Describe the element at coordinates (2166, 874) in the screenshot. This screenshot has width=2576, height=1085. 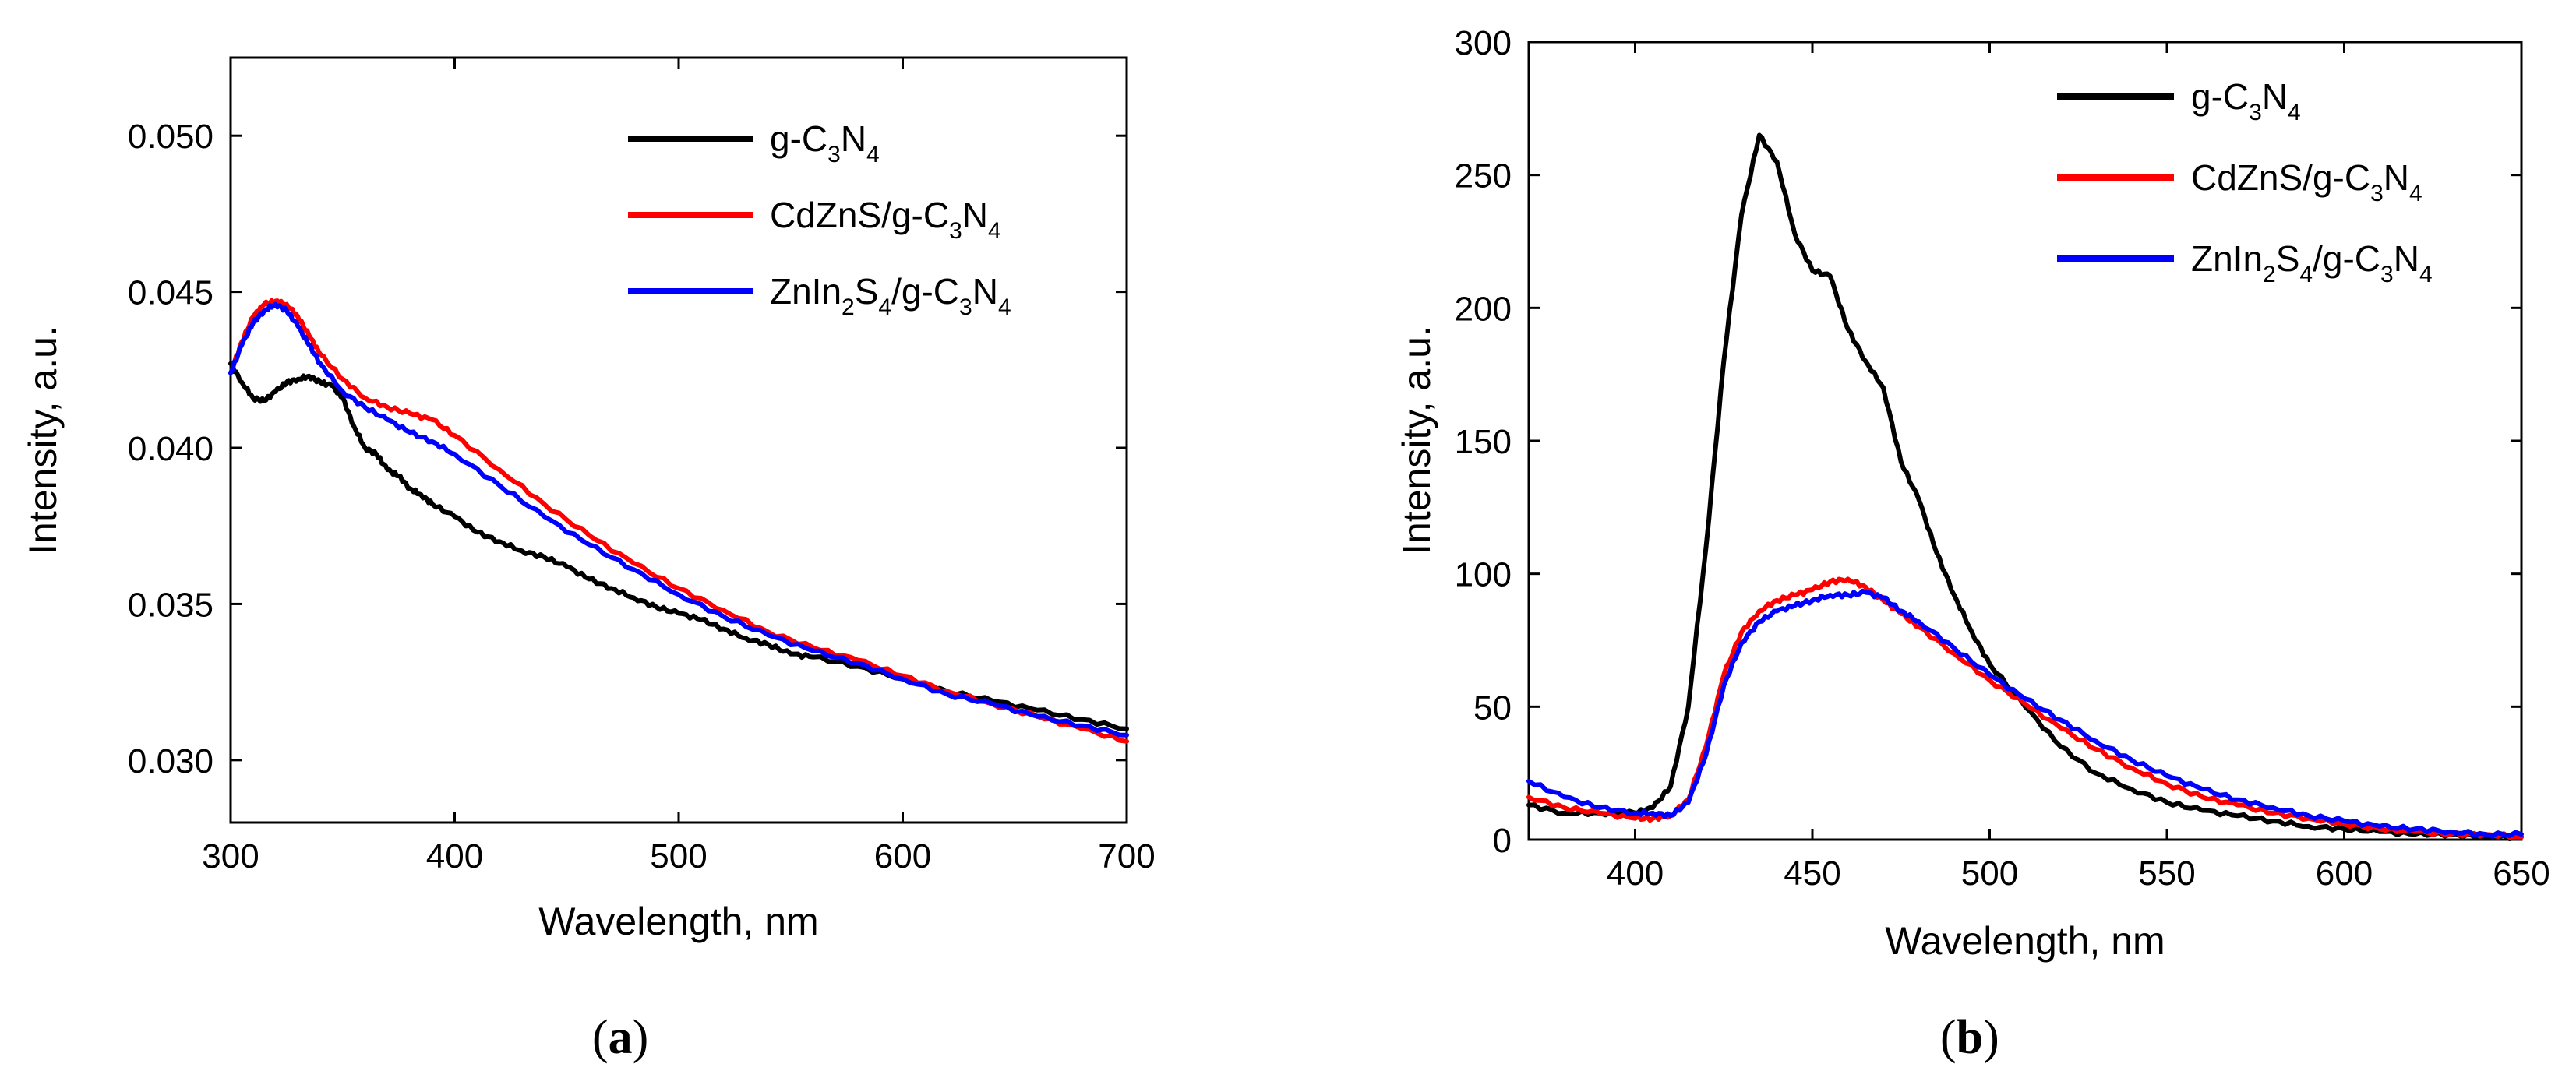
I see `x-tick-label: 550` at that location.